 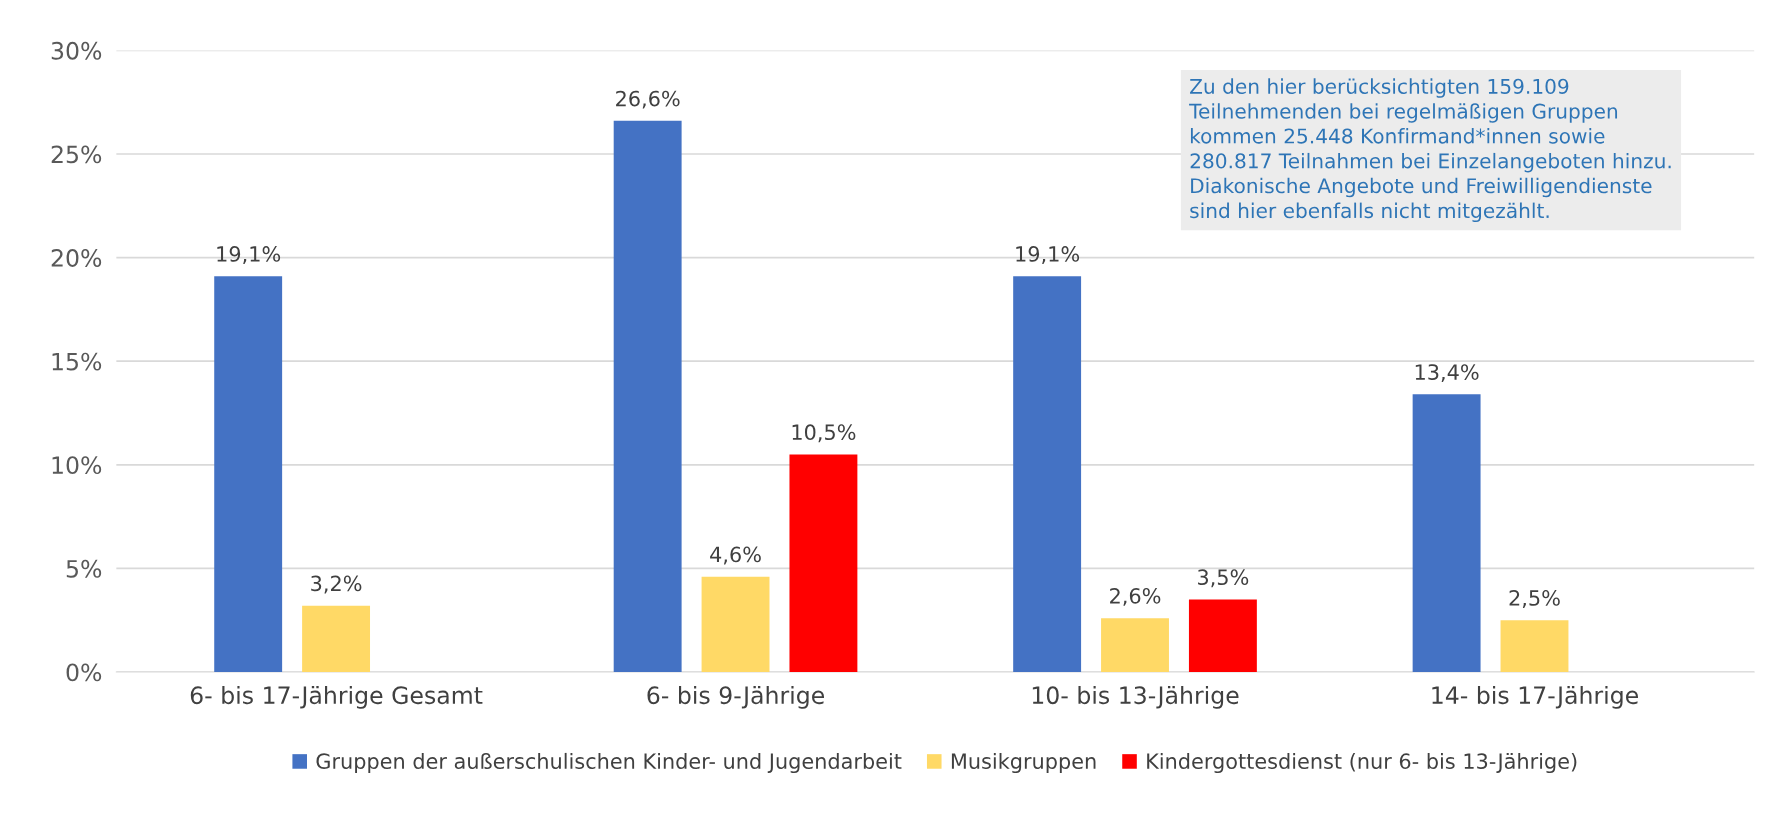 What do you see at coordinates (84, 672) in the screenshot?
I see `y-tick-label: 0%` at bounding box center [84, 672].